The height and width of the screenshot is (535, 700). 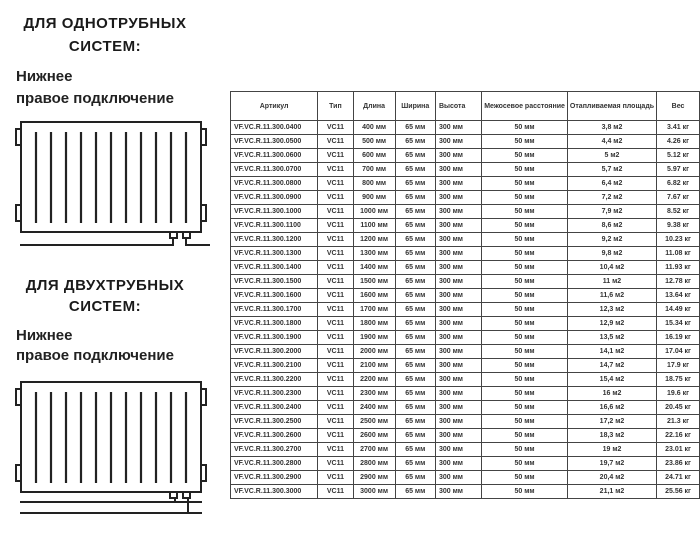 What do you see at coordinates (374, 281) in the screenshot?
I see `table-cell: 1500 мм` at bounding box center [374, 281].